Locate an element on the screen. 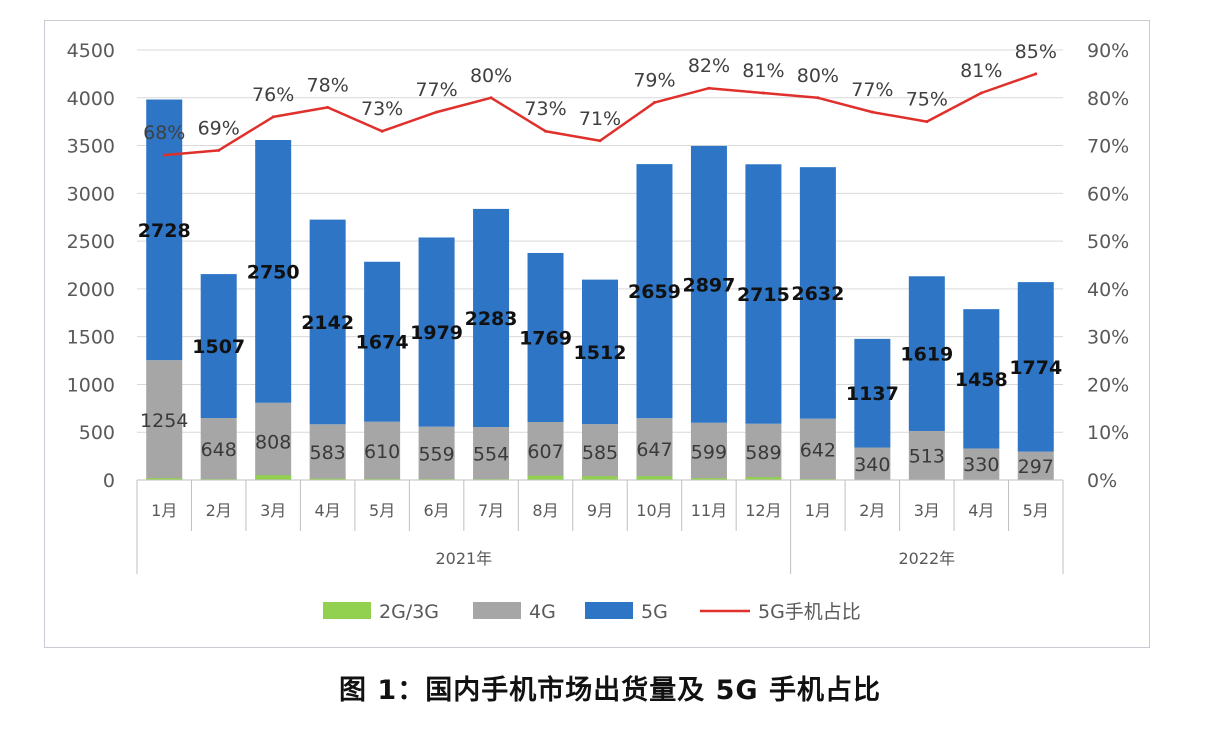 This screenshot has width=1220, height=744. 5g-data-label: 2283 is located at coordinates (491, 319).